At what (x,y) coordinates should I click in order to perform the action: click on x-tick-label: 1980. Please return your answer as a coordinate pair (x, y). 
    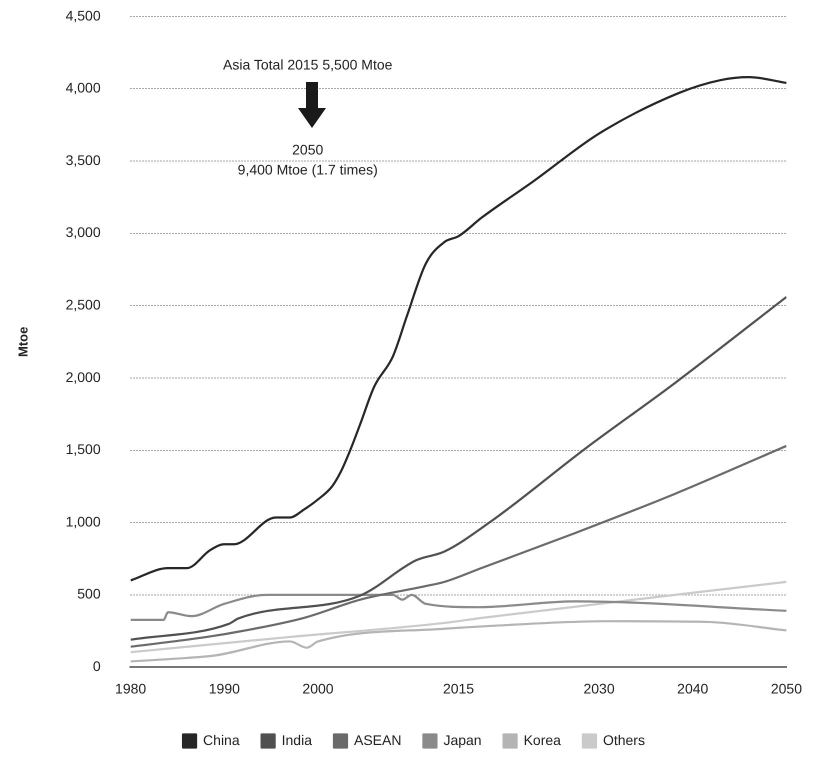
    Looking at the image, I should click on (130, 688).